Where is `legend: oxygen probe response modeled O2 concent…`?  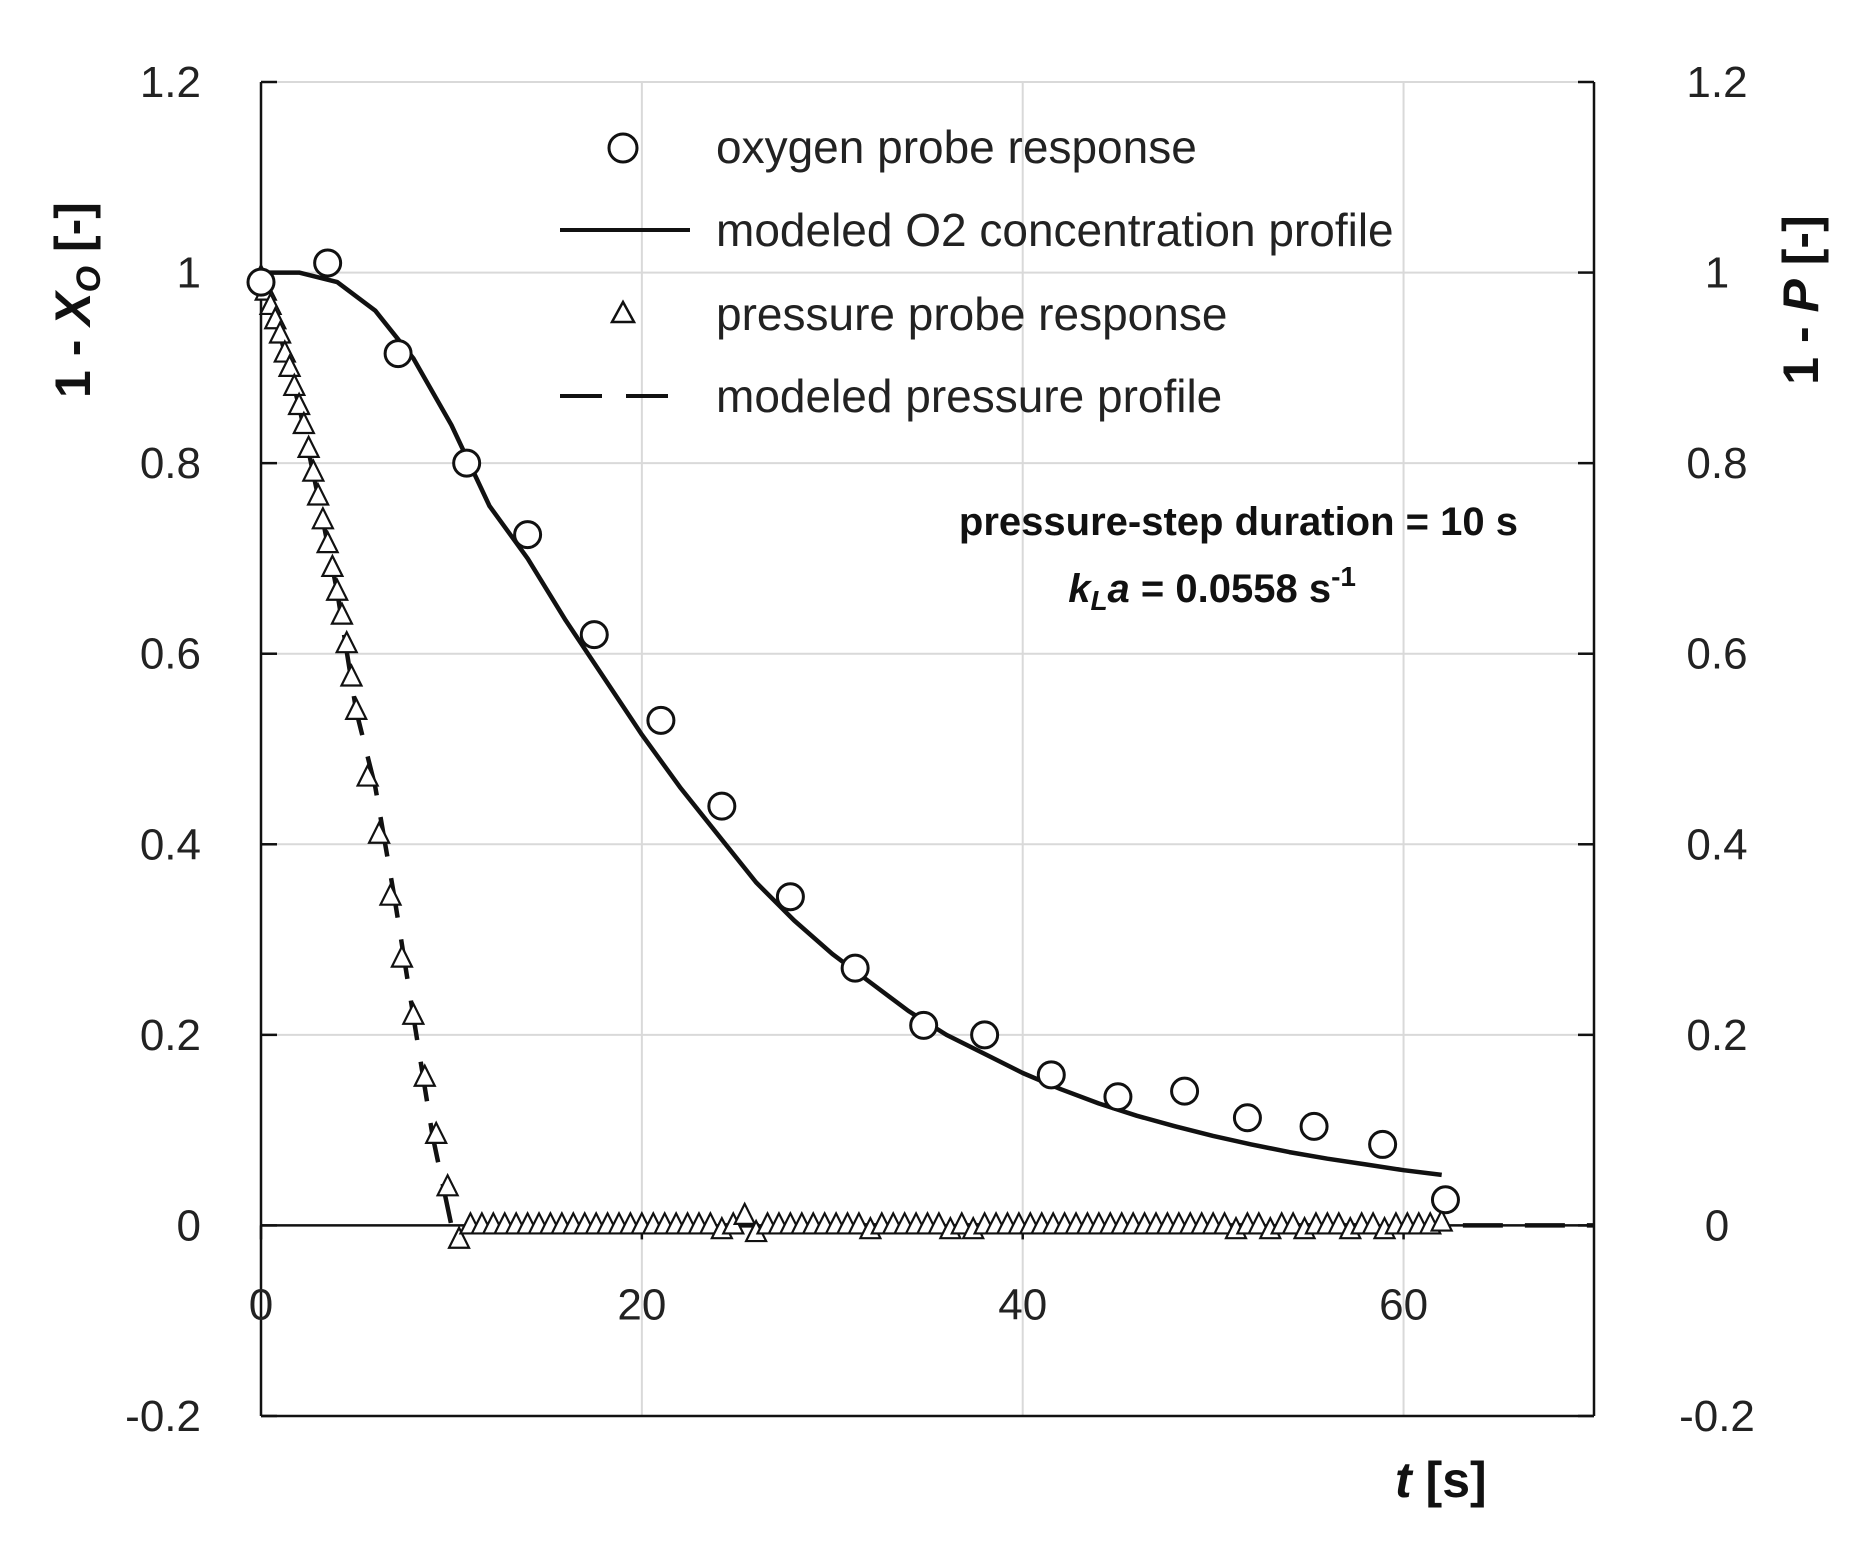
legend: oxygen probe response modeled O2 concent… is located at coordinates (977, 271).